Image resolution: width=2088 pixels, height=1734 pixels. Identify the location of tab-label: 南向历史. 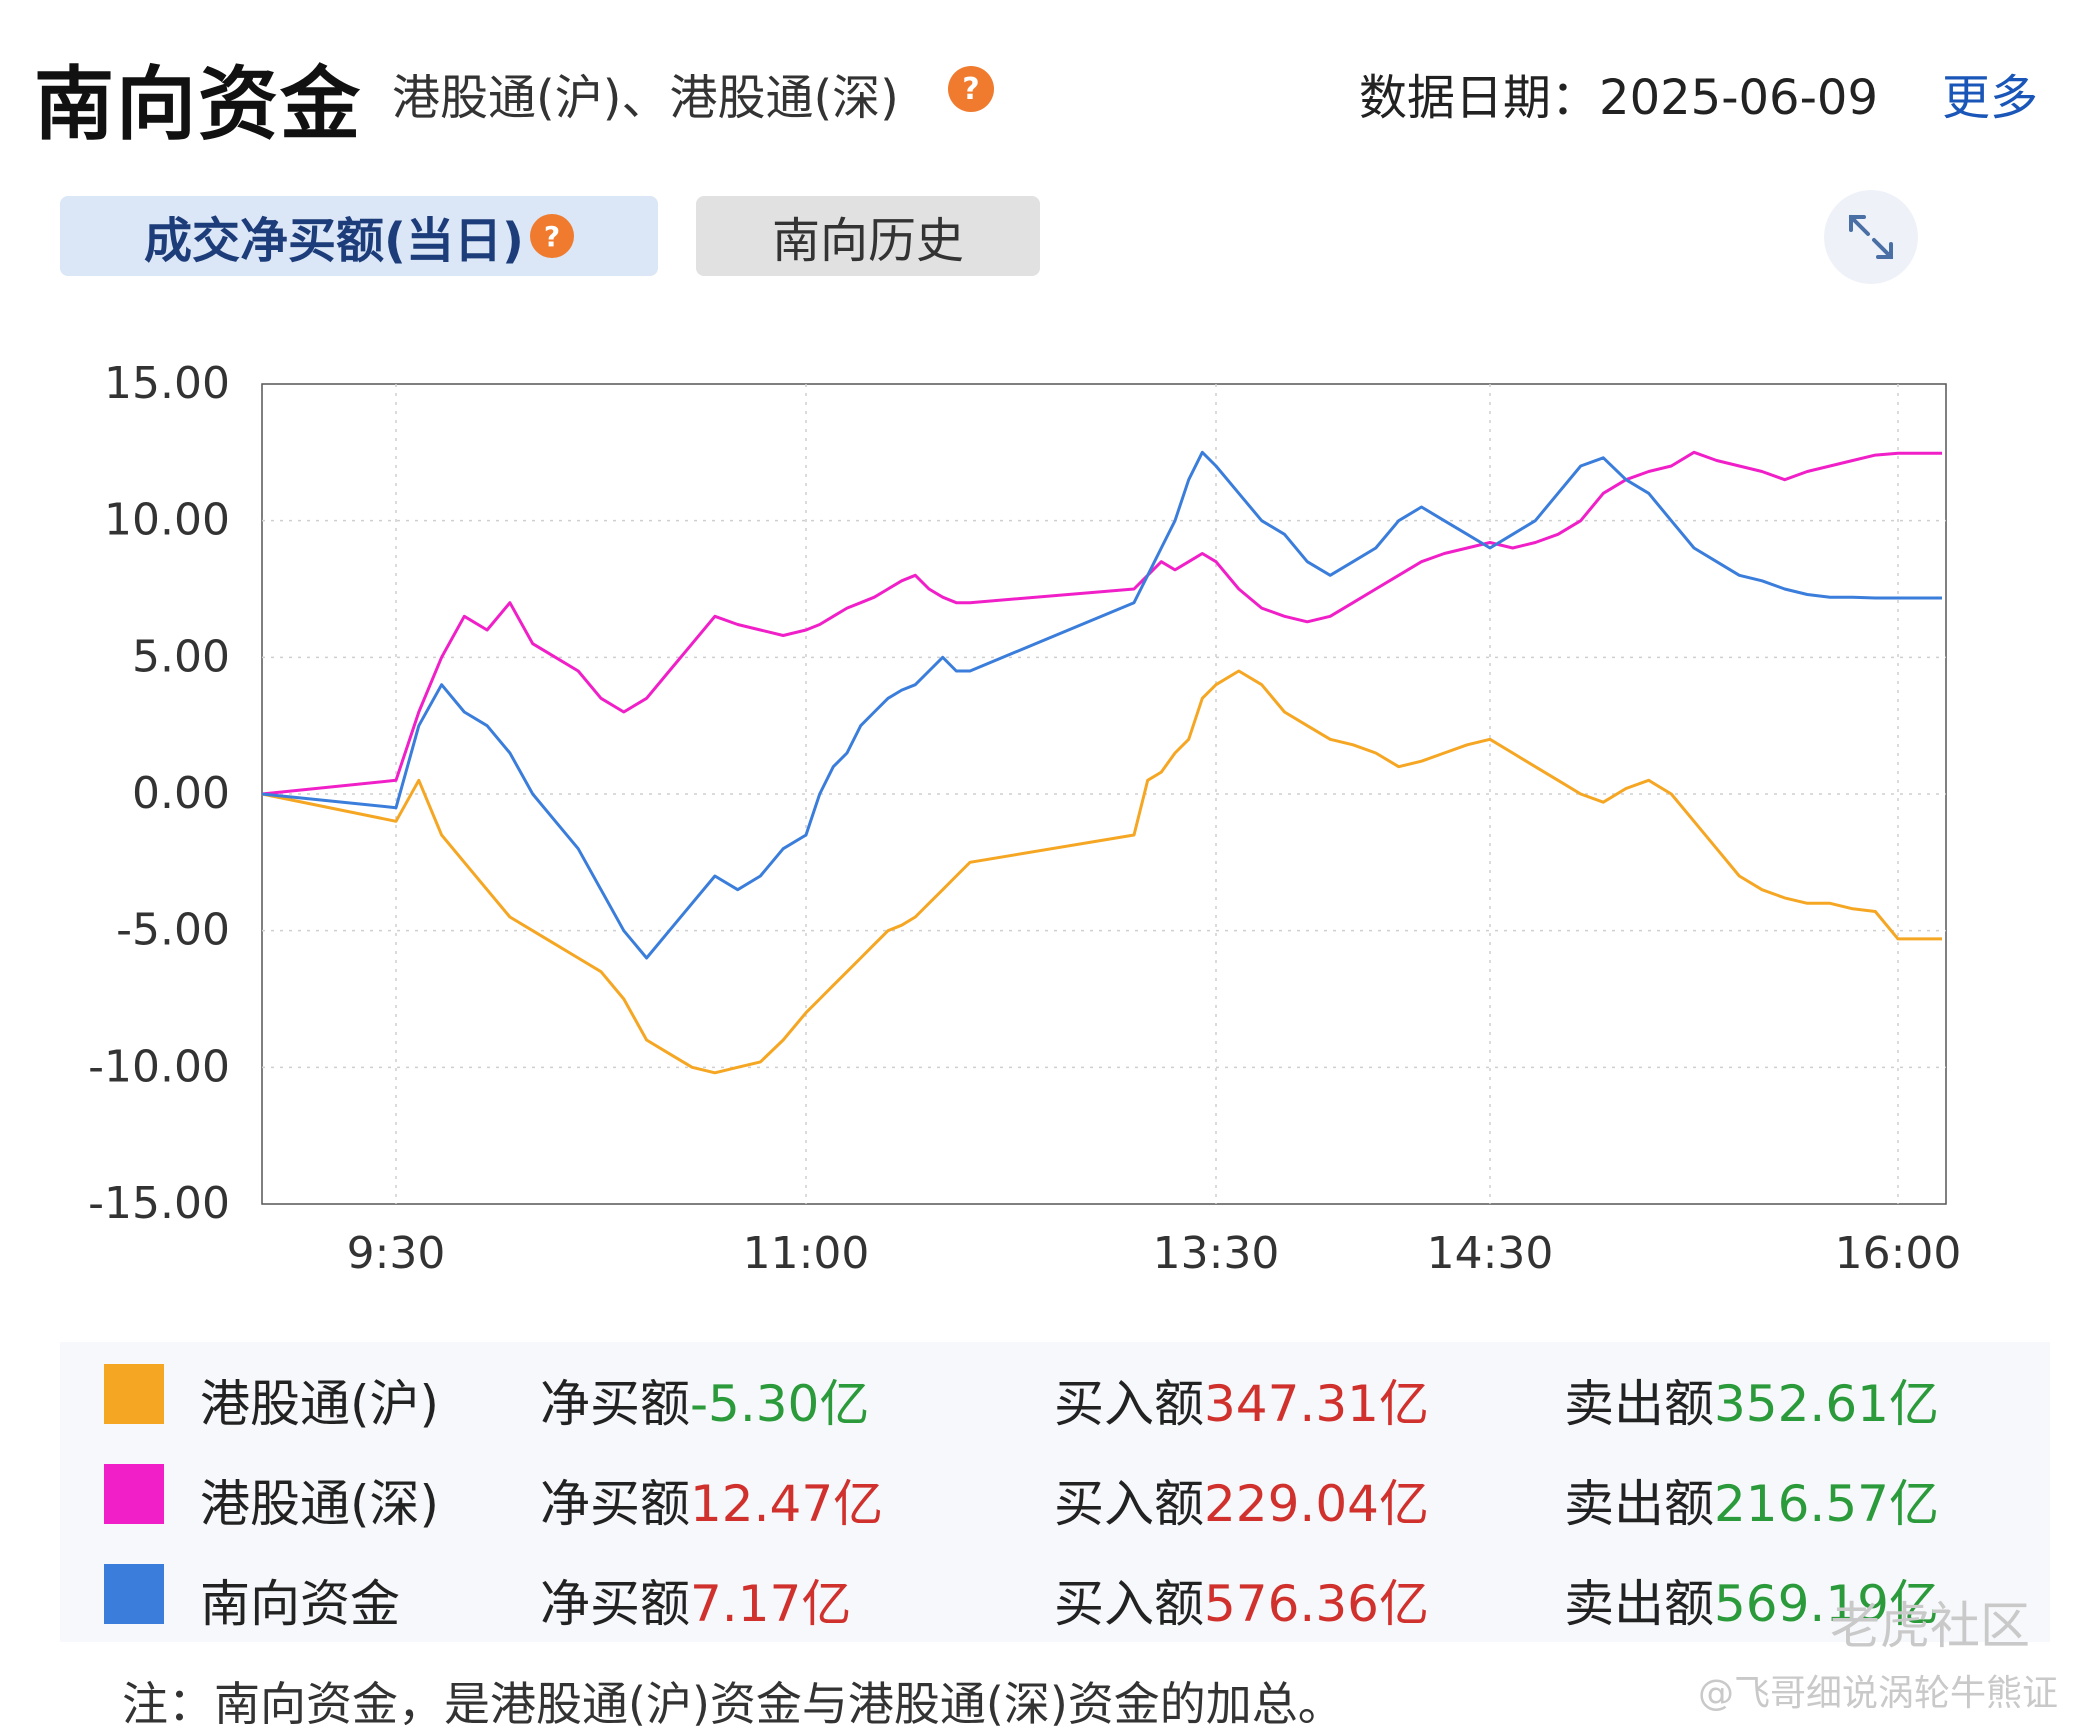
(867, 241).